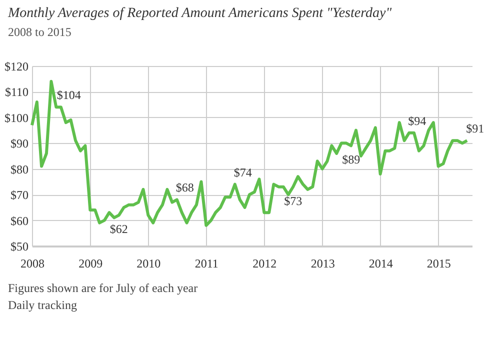 The image size is (494, 354). What do you see at coordinates (322, 263) in the screenshot?
I see `x-tick-label: 2013` at bounding box center [322, 263].